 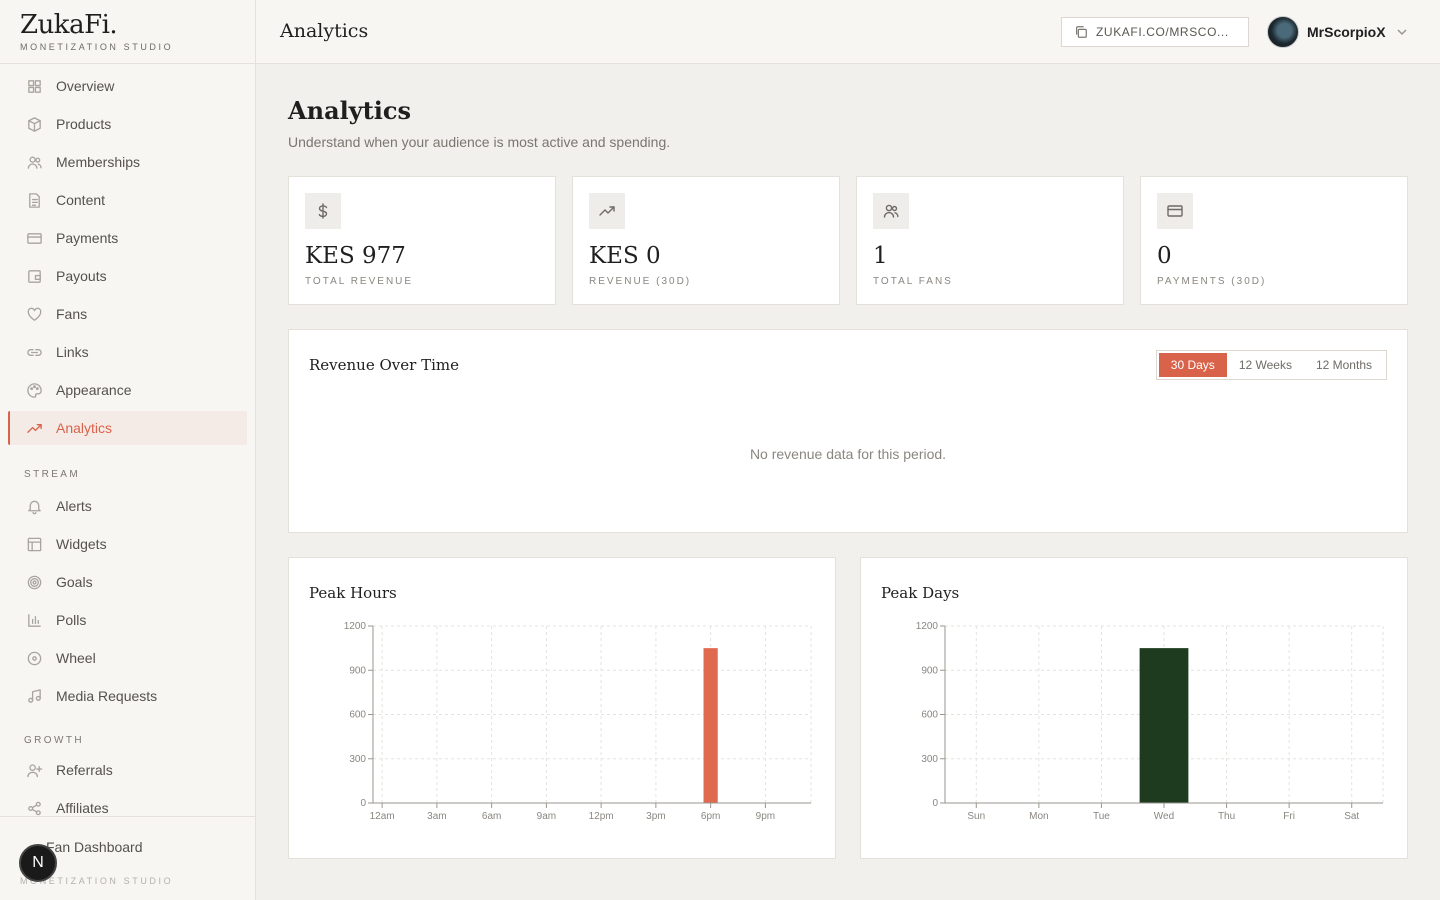 What do you see at coordinates (82, 808) in the screenshot?
I see `sidebar-item-label: Affiliates` at bounding box center [82, 808].